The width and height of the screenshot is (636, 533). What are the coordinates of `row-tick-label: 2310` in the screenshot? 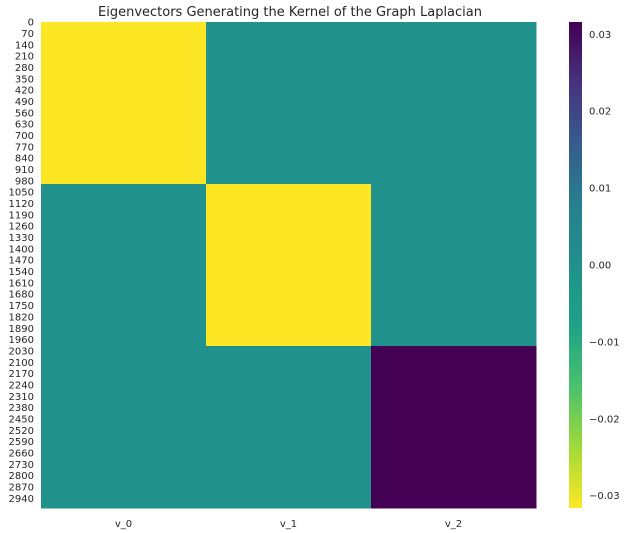 It's located at (21, 397).